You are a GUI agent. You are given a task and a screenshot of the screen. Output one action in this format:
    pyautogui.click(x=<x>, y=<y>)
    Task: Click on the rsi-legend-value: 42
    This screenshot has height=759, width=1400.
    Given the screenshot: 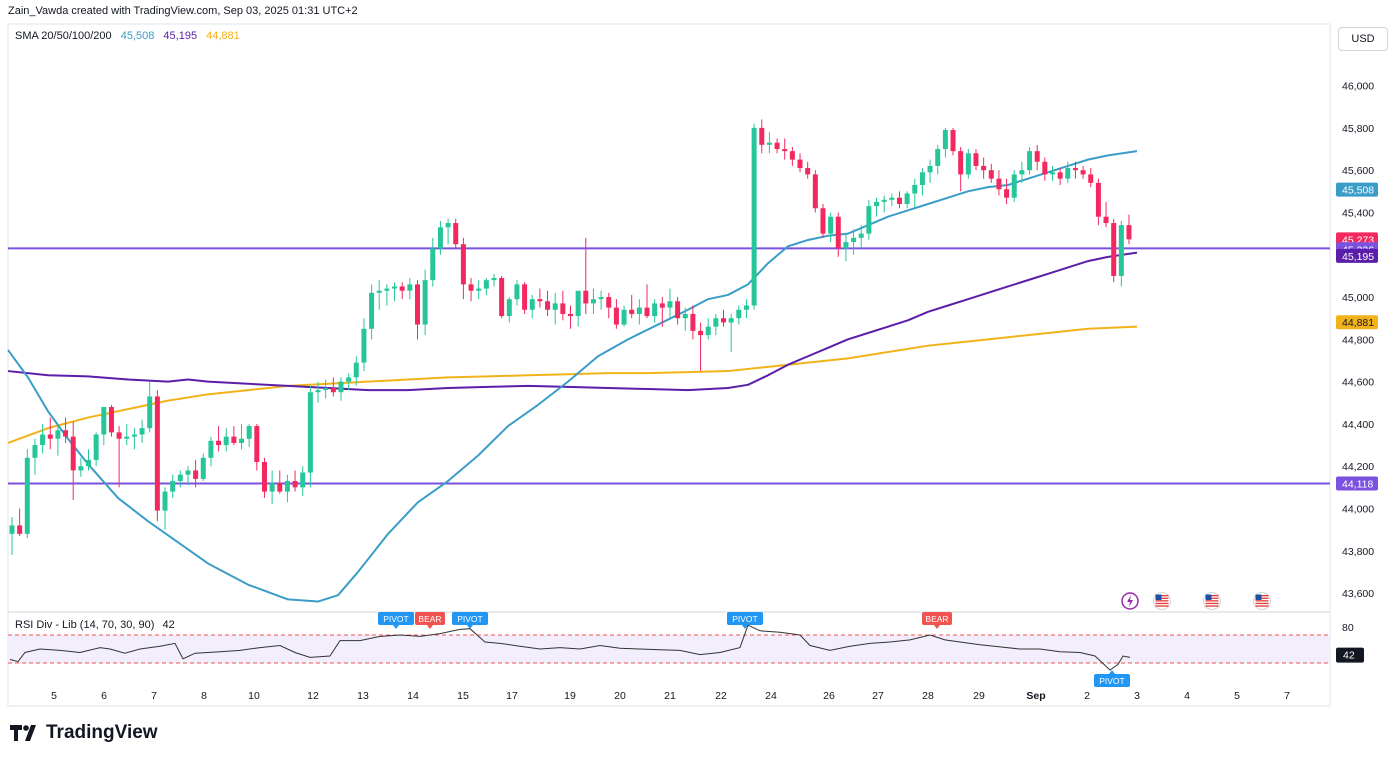 What is the action you would take?
    pyautogui.click(x=168, y=625)
    